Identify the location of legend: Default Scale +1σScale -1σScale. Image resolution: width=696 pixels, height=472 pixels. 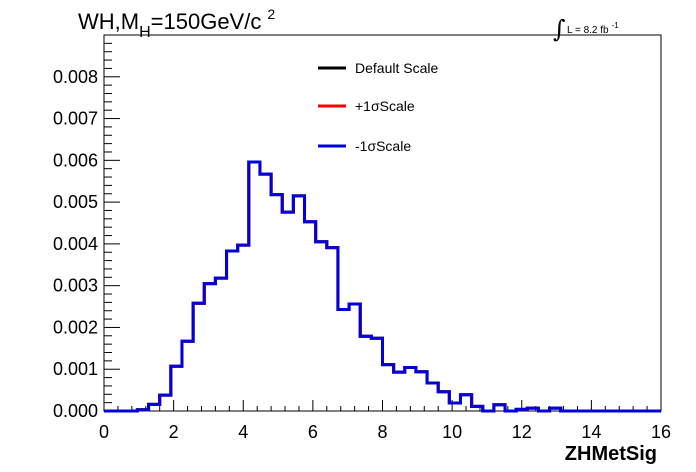
(378, 107).